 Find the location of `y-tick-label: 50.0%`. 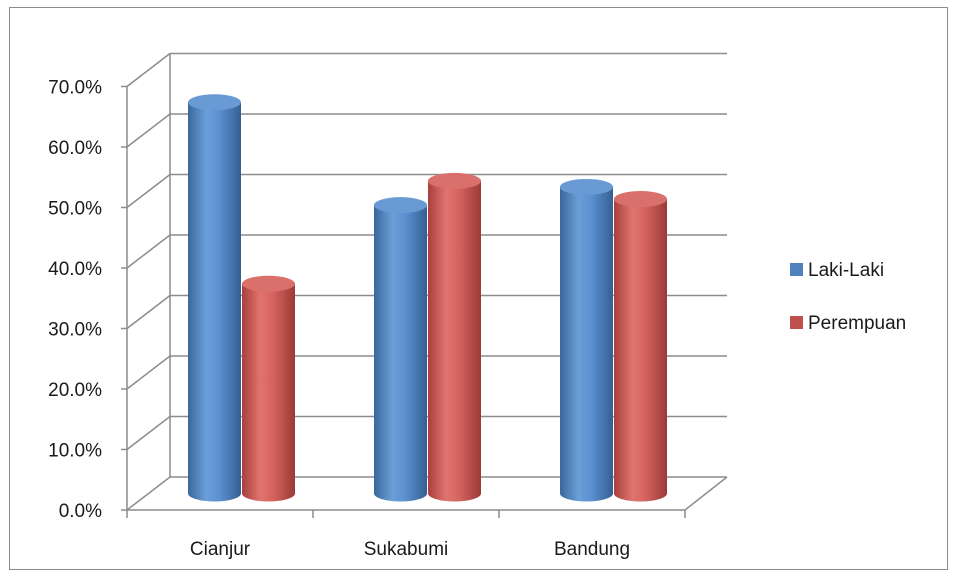

y-tick-label: 50.0% is located at coordinates (75, 209).